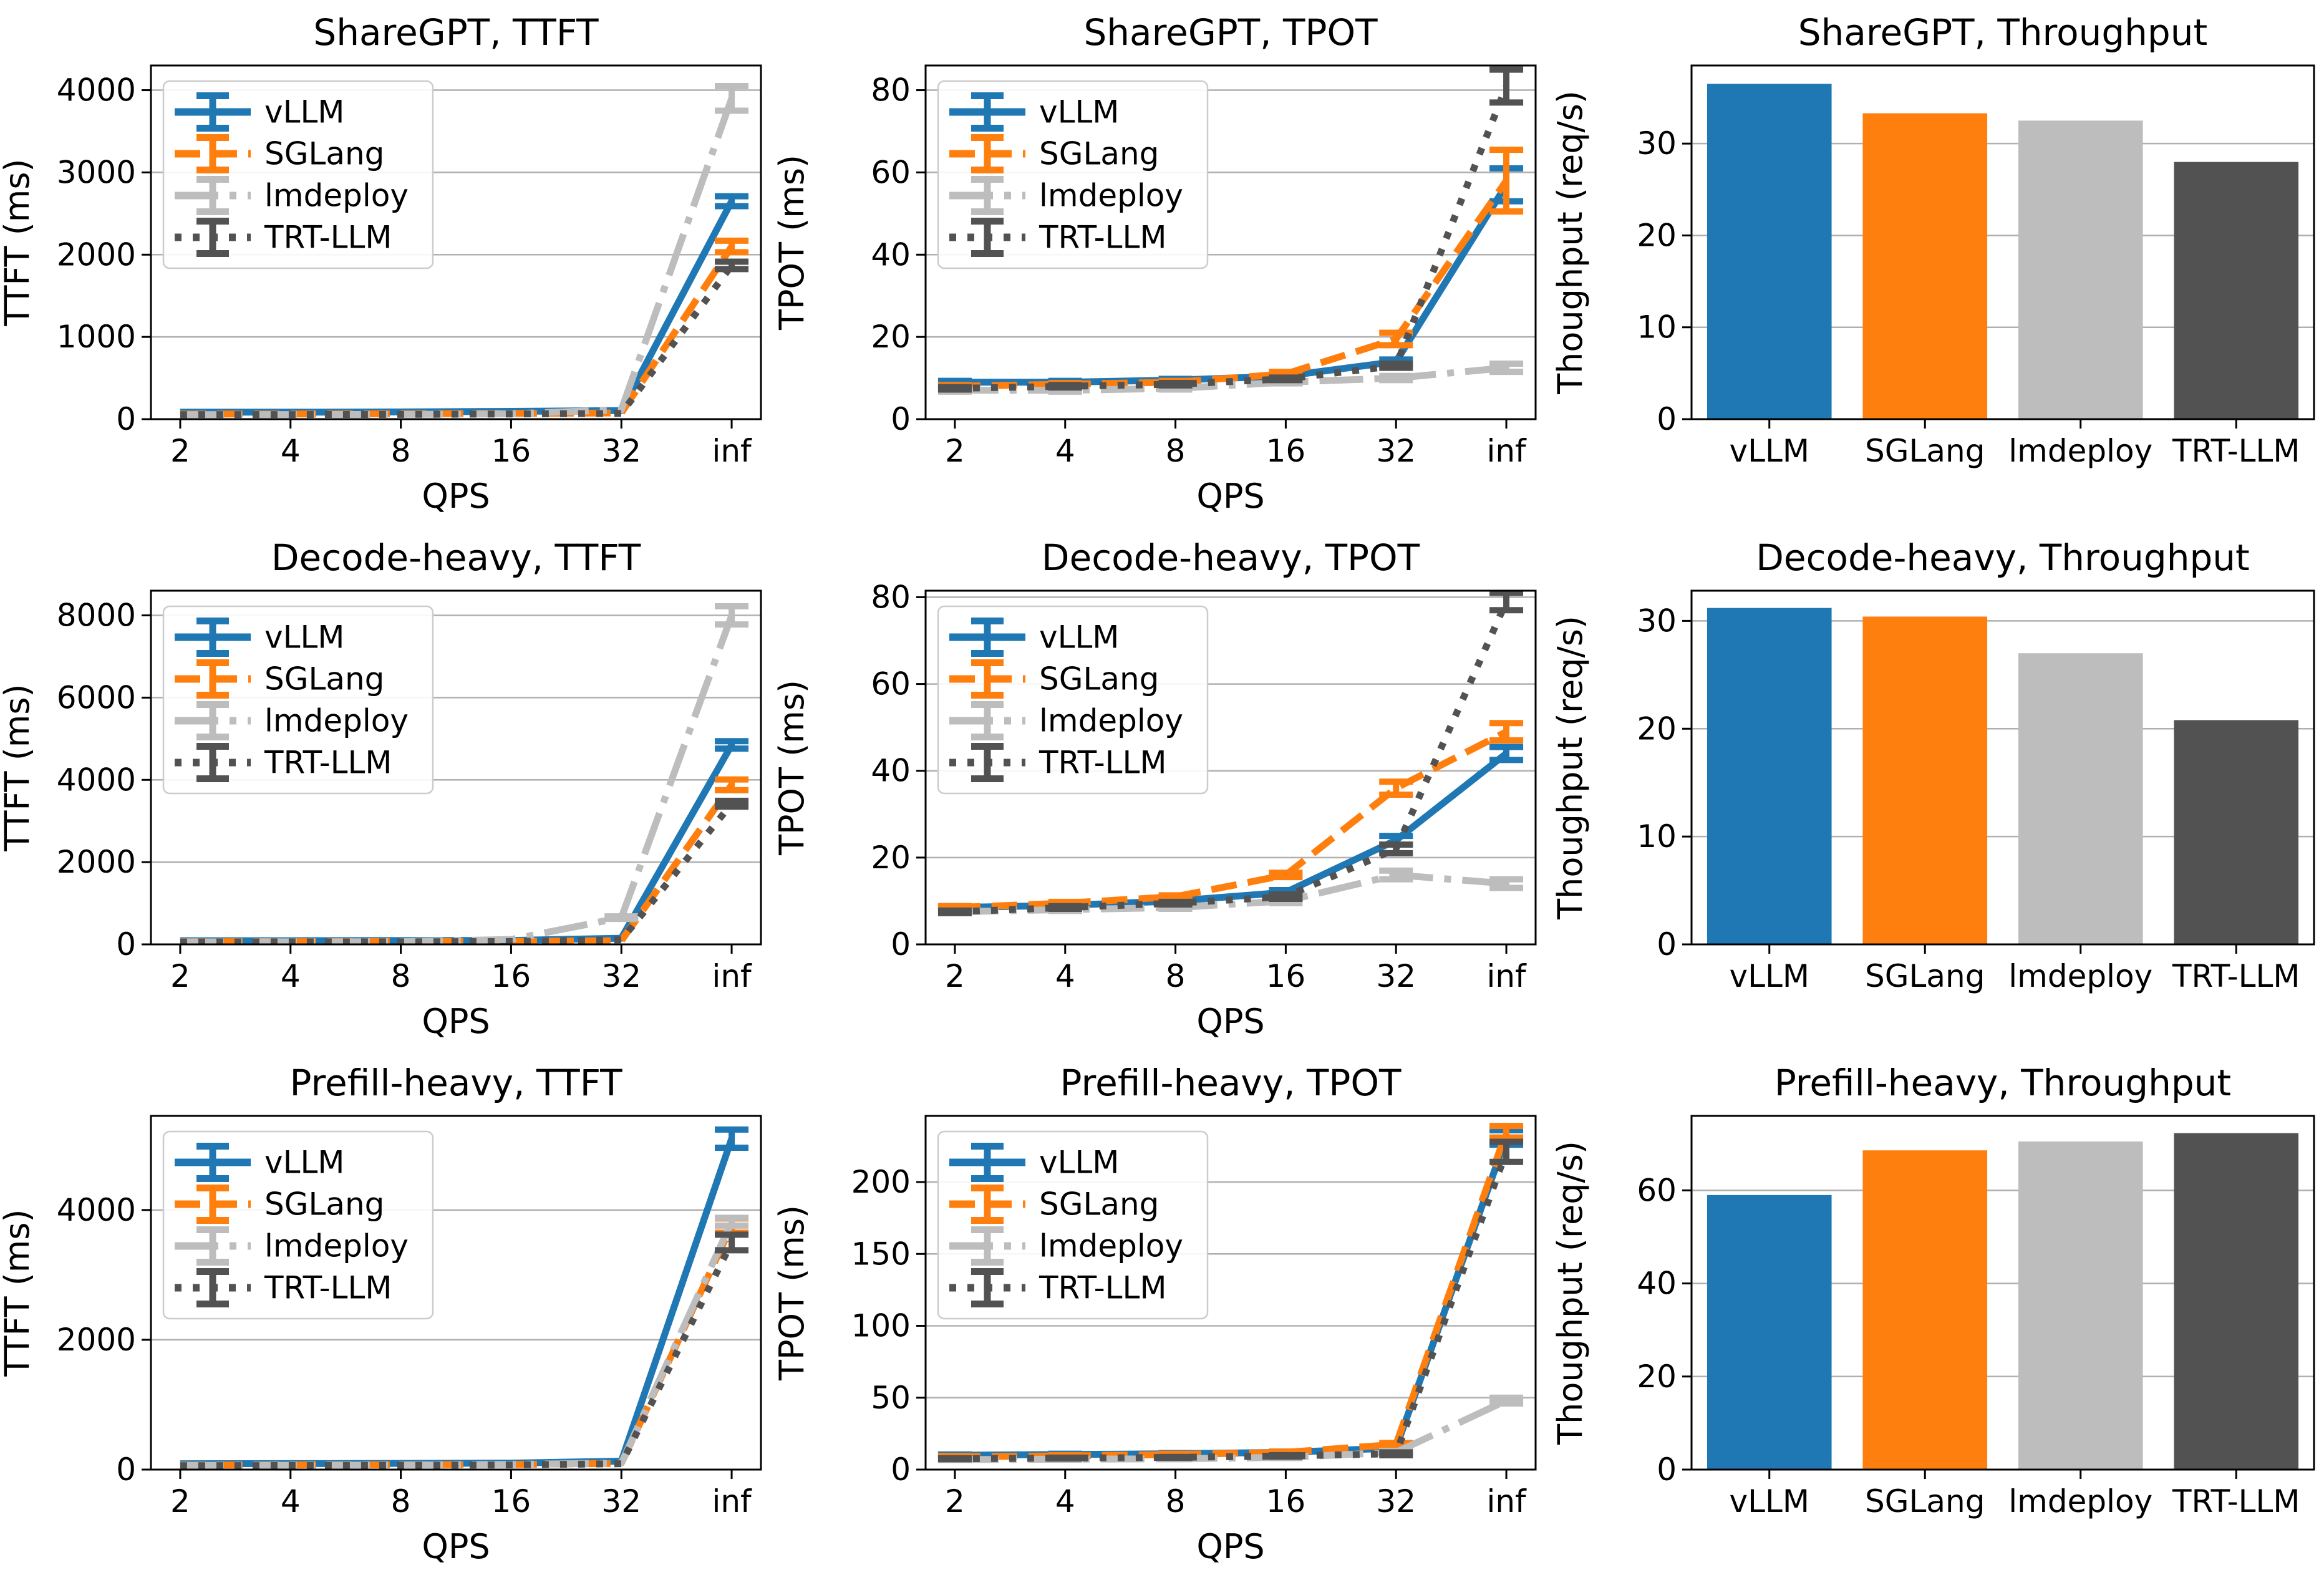 Image resolution: width=2324 pixels, height=1575 pixels. I want to click on legend-box, so click(298, 1225).